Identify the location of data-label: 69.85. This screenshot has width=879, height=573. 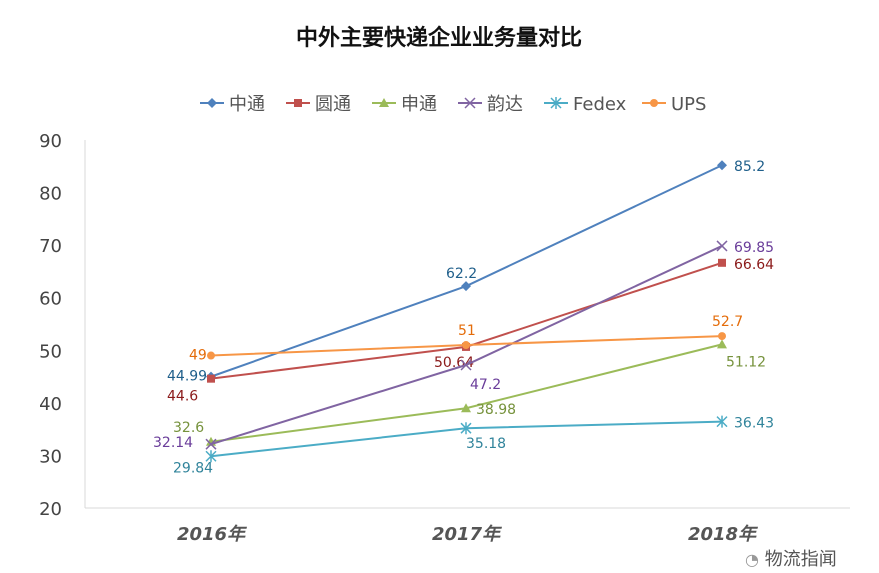
(754, 248).